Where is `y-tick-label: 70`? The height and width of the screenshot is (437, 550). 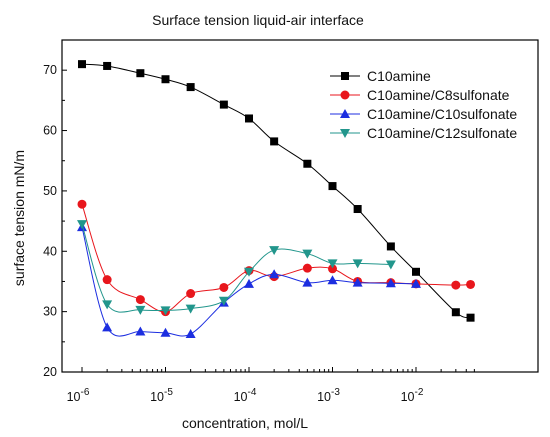
y-tick-label: 70 is located at coordinates (50, 70).